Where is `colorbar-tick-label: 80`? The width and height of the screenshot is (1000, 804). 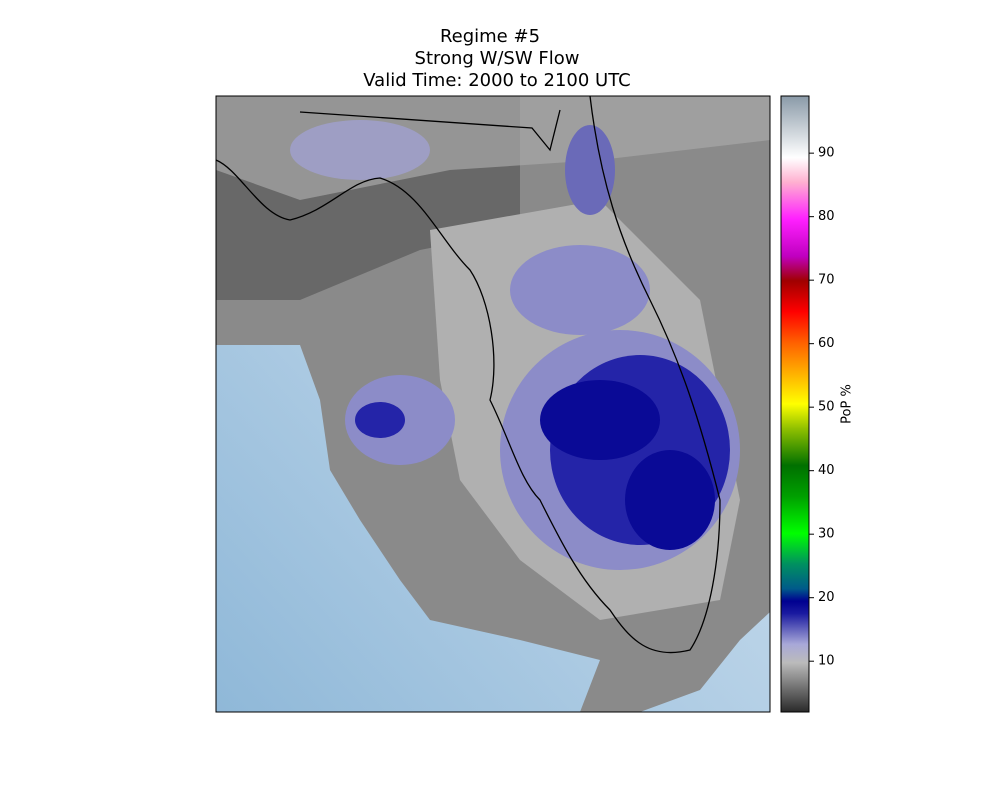
colorbar-tick-label: 80 is located at coordinates (826, 216).